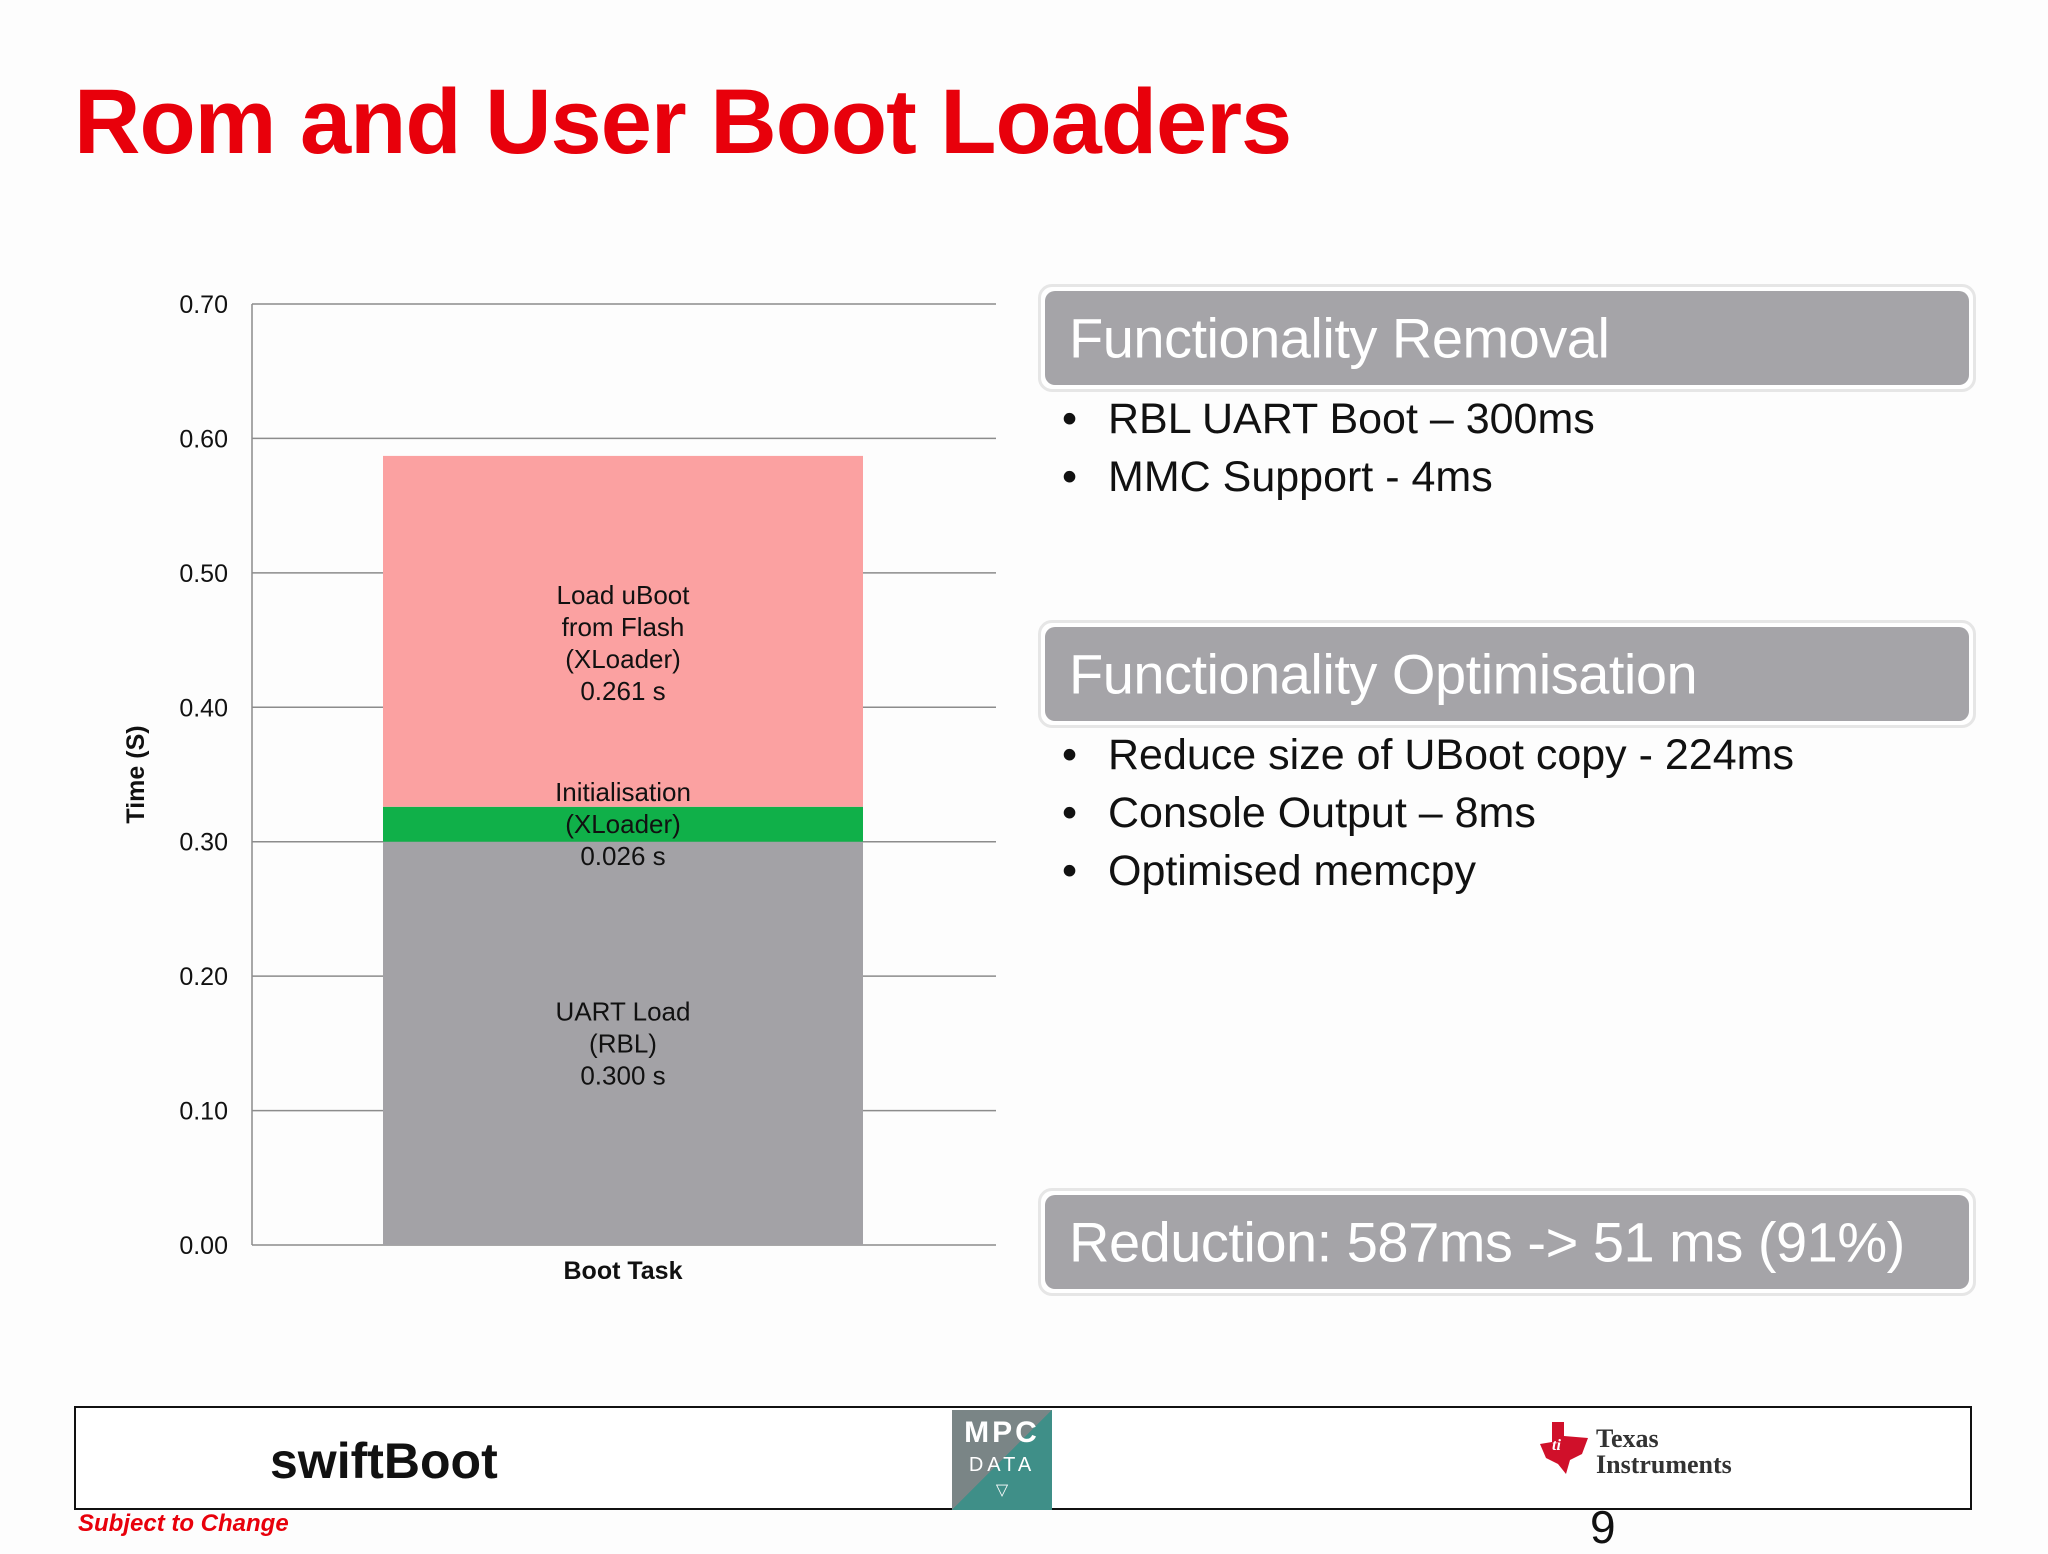 This screenshot has width=2048, height=1554. What do you see at coordinates (136, 774) in the screenshot?
I see `y-axis-label: Time (S)` at bounding box center [136, 774].